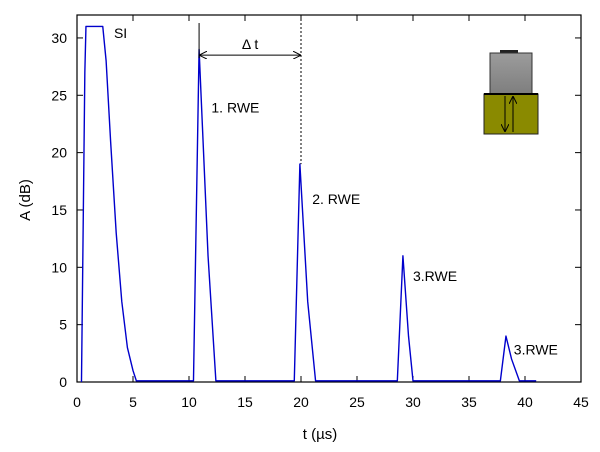 This screenshot has width=600, height=452. Describe the element at coordinates (59, 267) in the screenshot. I see `y-tick-label: 10` at that location.